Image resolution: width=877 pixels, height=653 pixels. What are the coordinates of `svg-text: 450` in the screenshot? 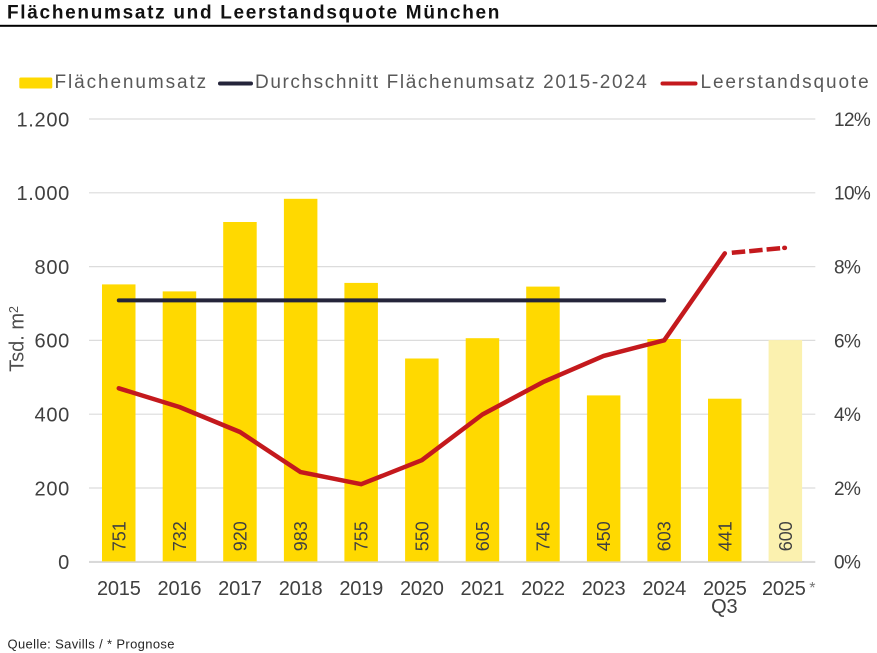 It's located at (604, 536).